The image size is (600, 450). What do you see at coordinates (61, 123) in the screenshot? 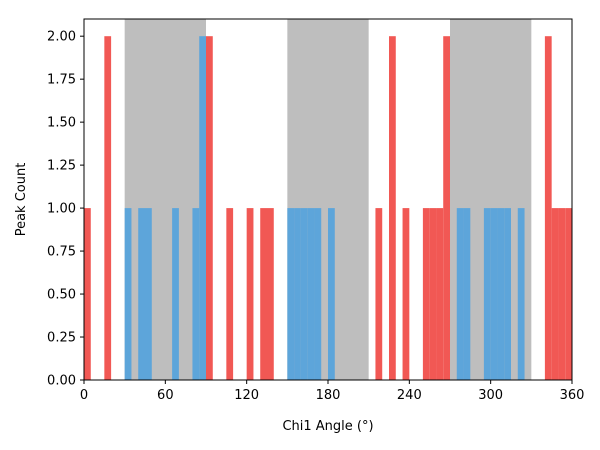
I see `y-tick-label: 1.50` at bounding box center [61, 123].